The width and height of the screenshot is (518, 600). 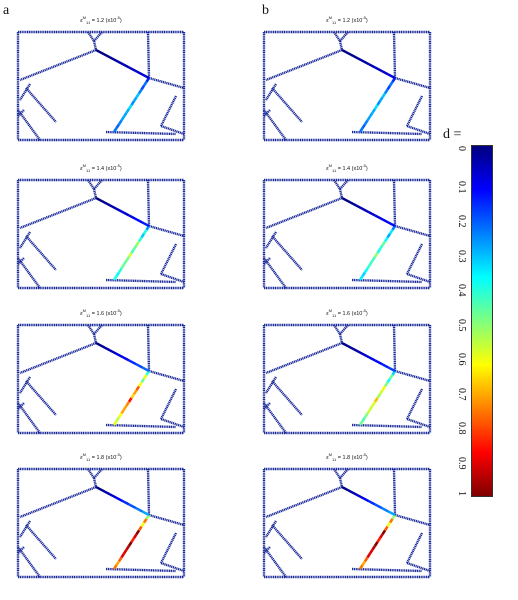 What do you see at coordinates (461, 325) in the screenshot?
I see `colorbar-tick: 0.5` at bounding box center [461, 325].